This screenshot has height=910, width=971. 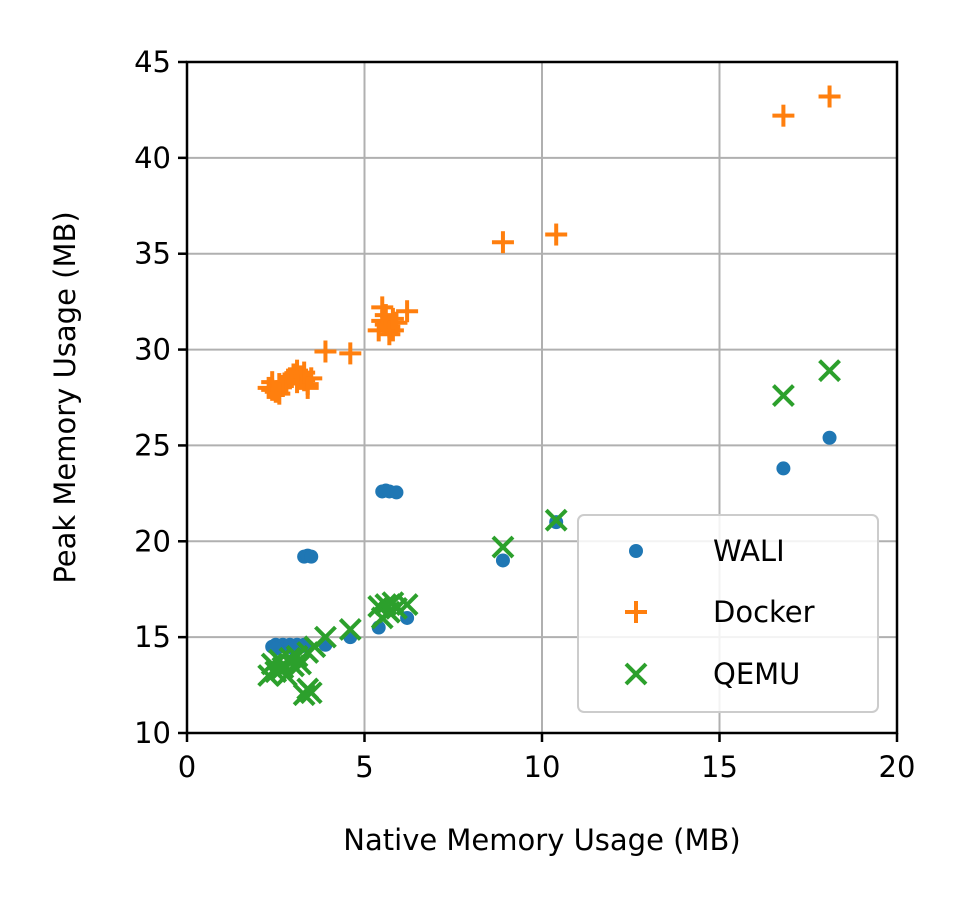 What do you see at coordinates (187, 767) in the screenshot?
I see `x-tick-label: 0` at bounding box center [187, 767].